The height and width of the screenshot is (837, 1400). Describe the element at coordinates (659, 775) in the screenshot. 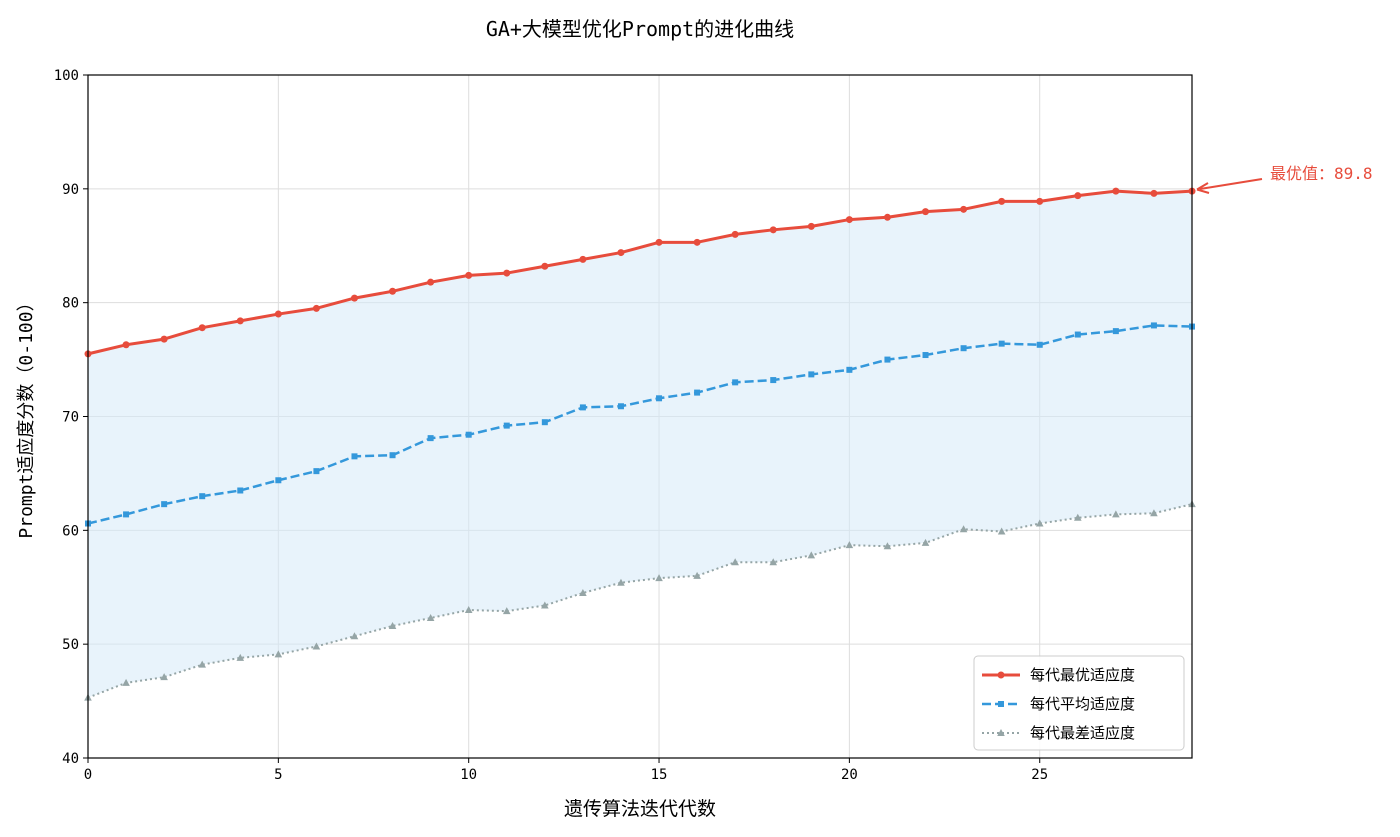

I see `x-tick-label: 15` at that location.